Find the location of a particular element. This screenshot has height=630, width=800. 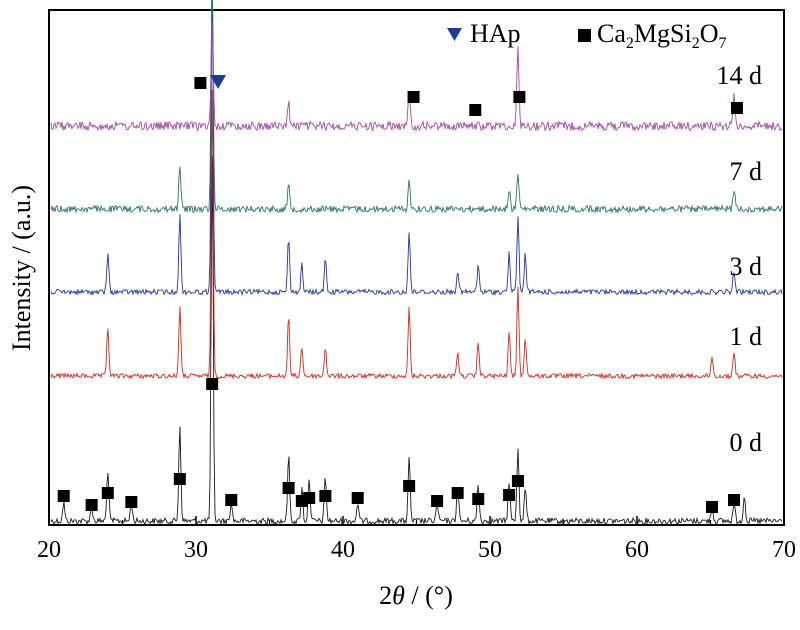

x-tick-label-40: 40 is located at coordinates (343, 550).